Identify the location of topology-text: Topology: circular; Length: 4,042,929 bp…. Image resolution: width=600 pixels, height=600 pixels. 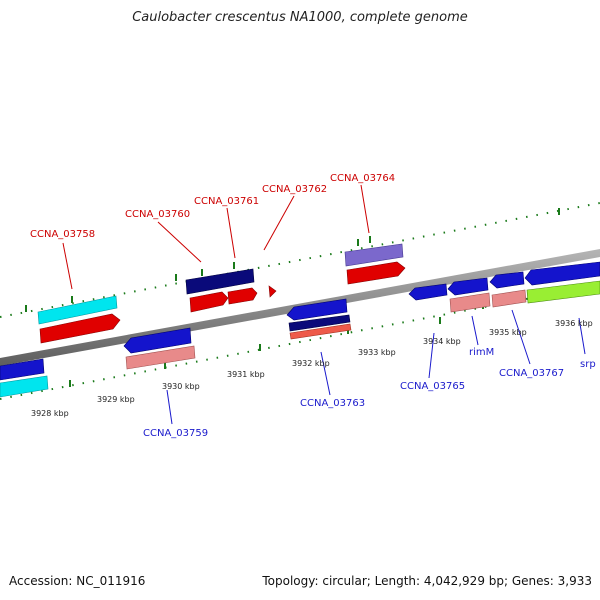
(427, 581).